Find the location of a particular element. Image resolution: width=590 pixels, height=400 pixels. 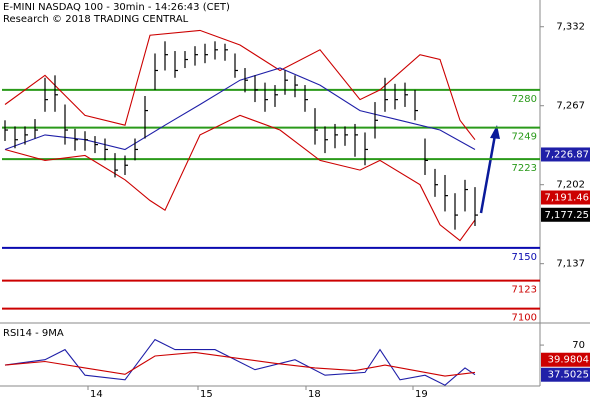

value-box-label: 7,226.87 is located at coordinates (566, 154).